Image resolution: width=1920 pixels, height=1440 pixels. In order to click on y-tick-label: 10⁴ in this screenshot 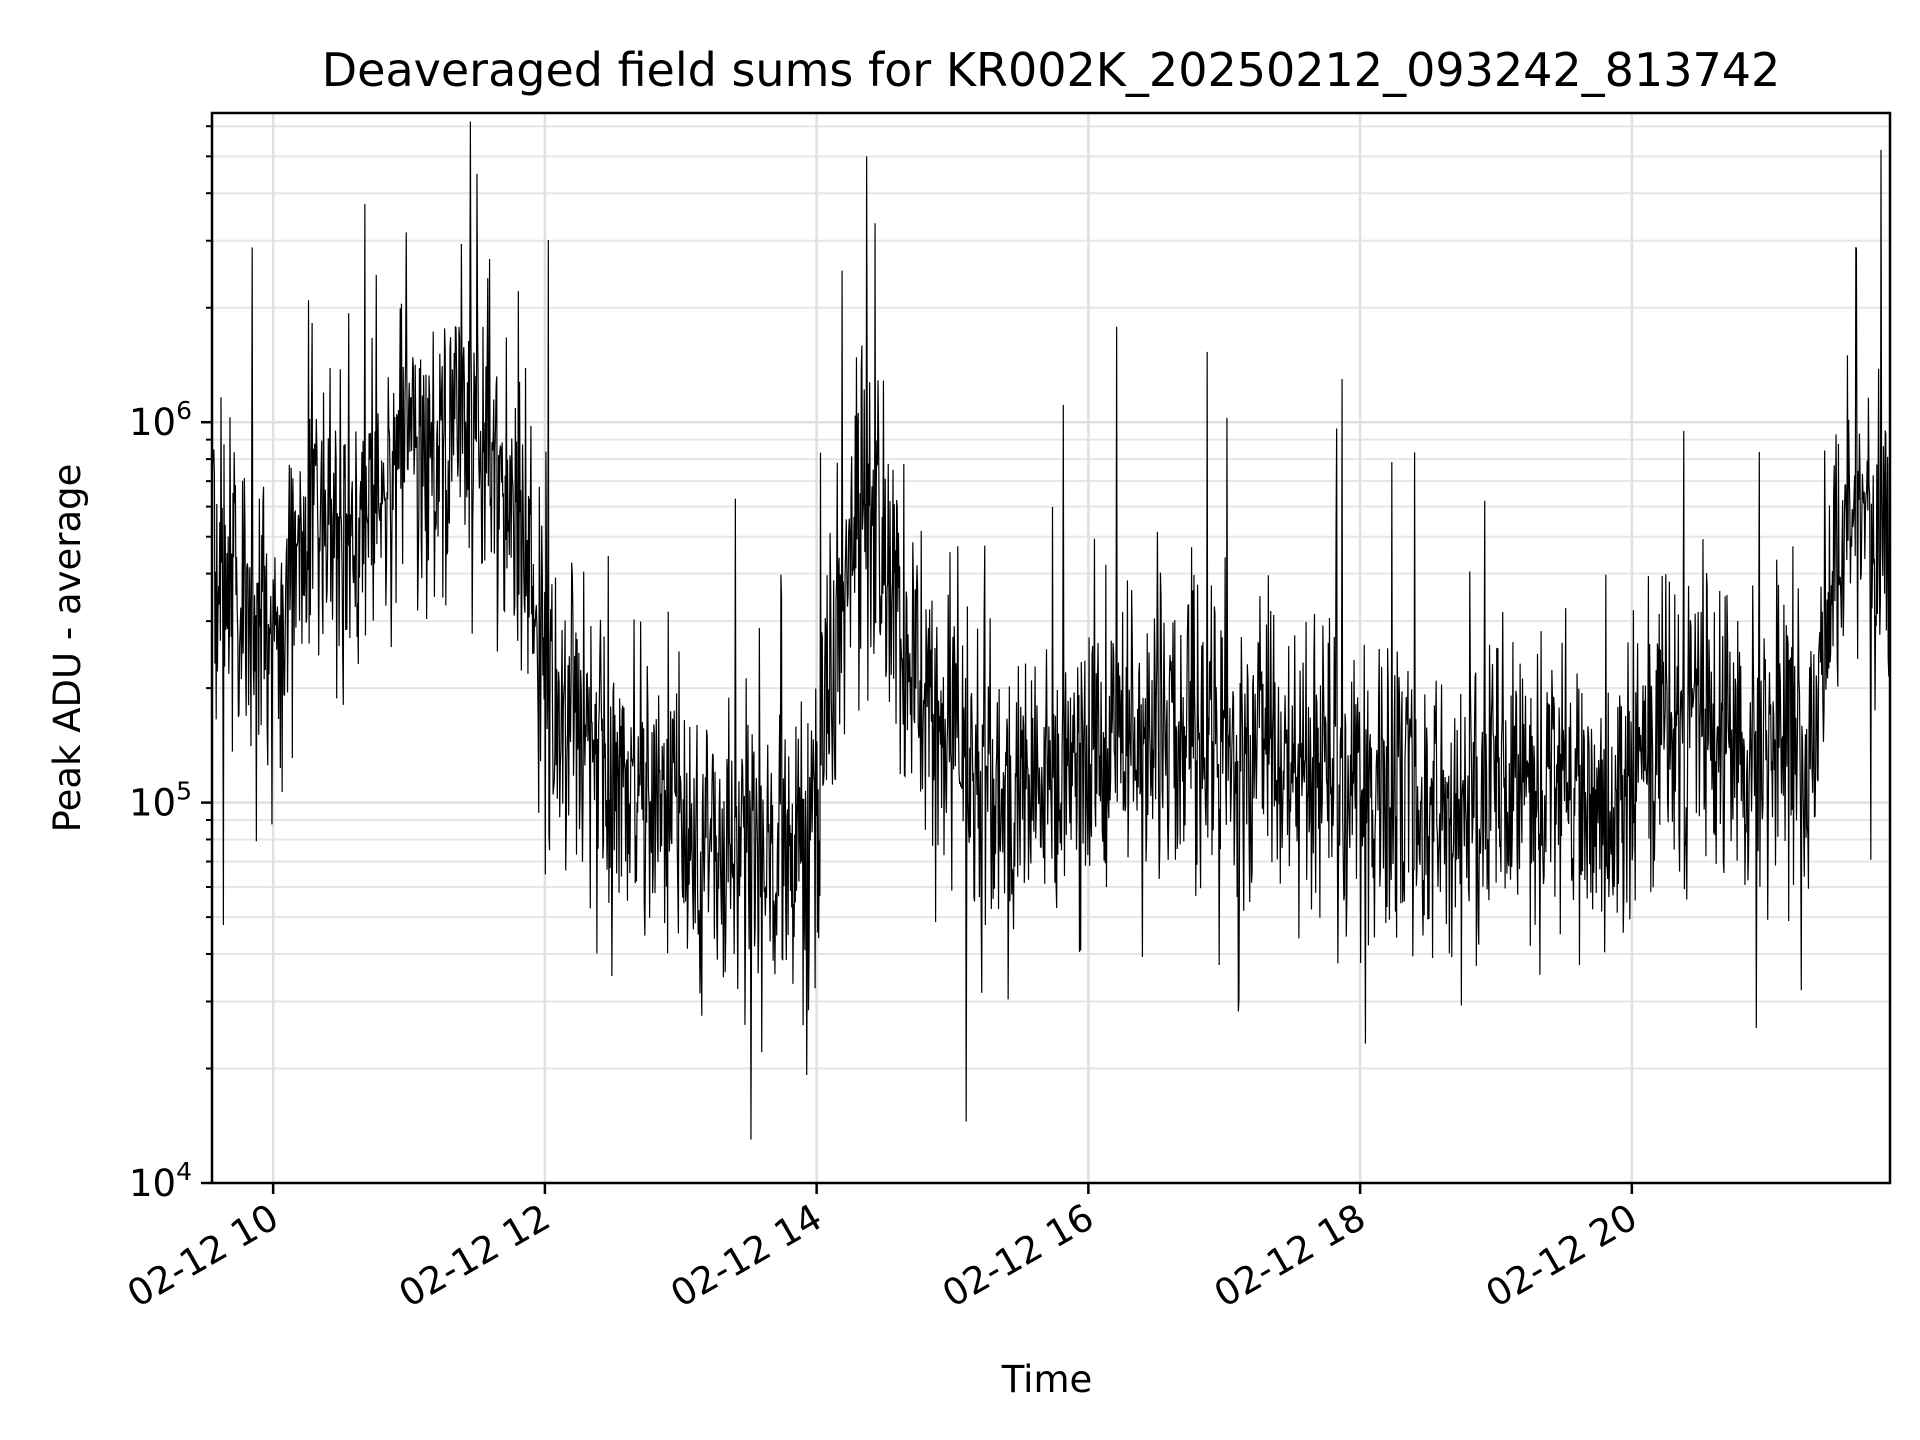, I will do `click(160, 1181)`.